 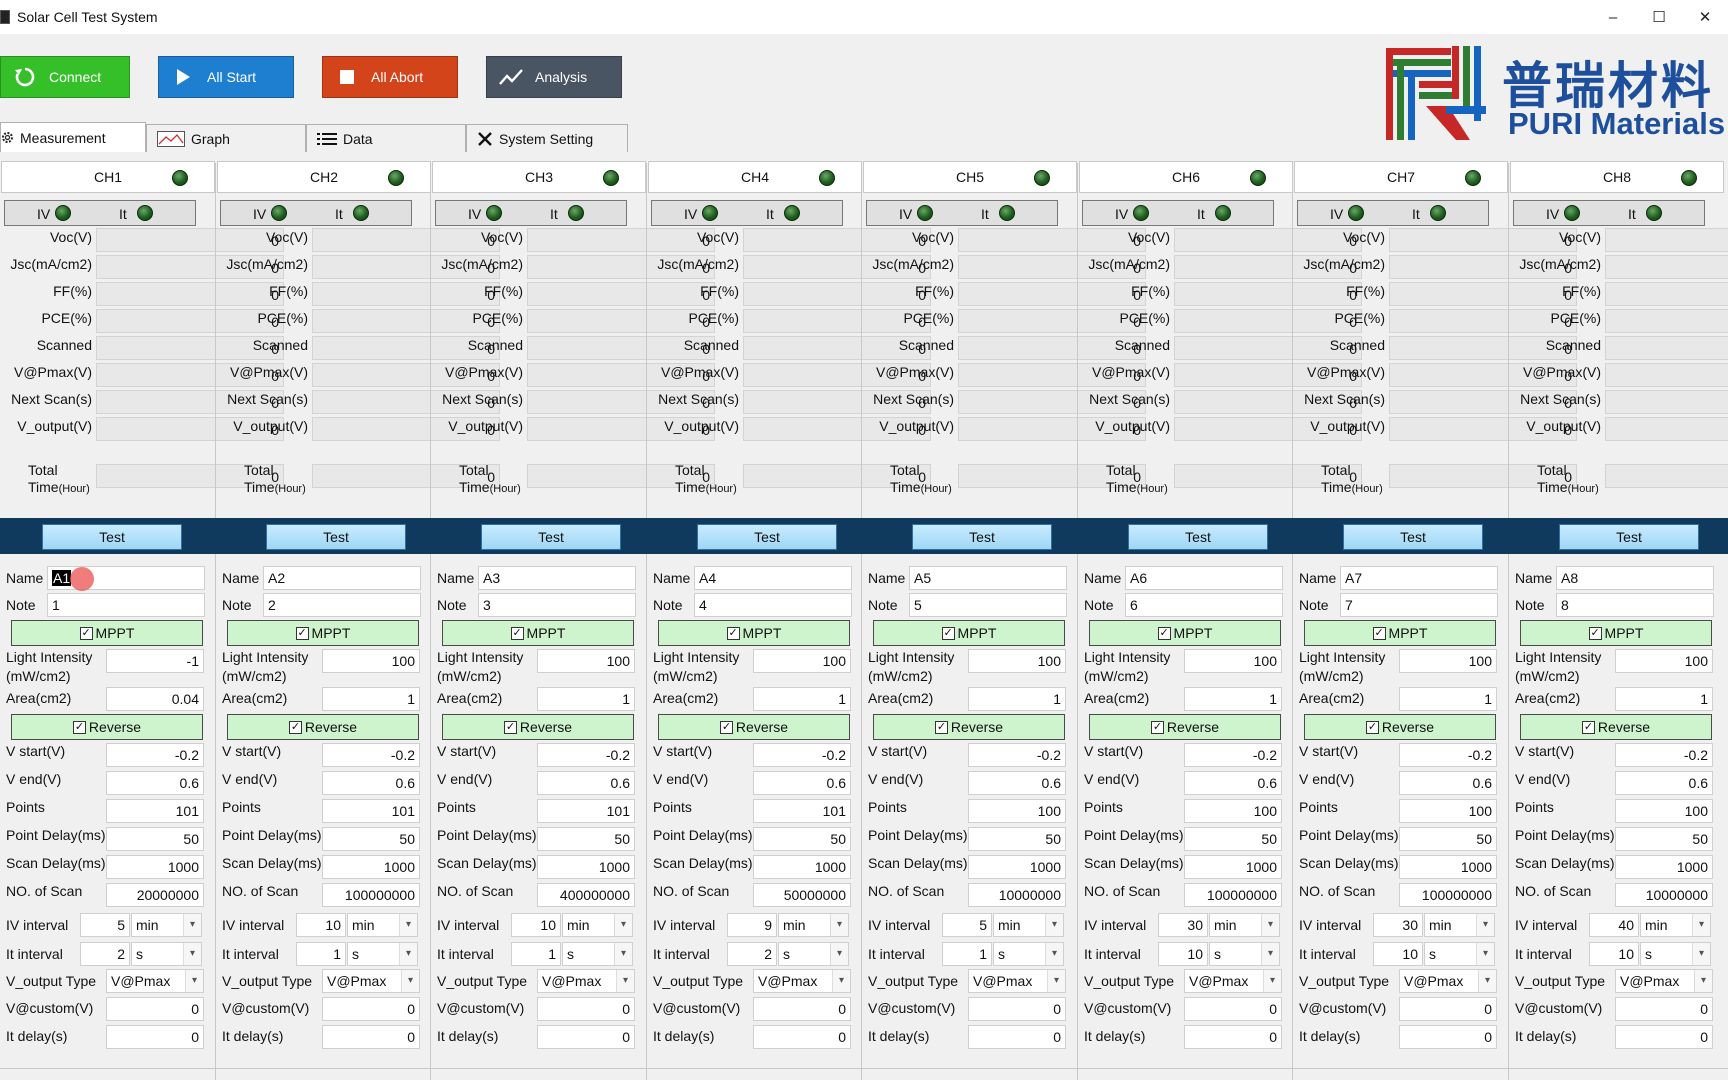 I want to click on itint-input: 2, so click(x=105, y=954).